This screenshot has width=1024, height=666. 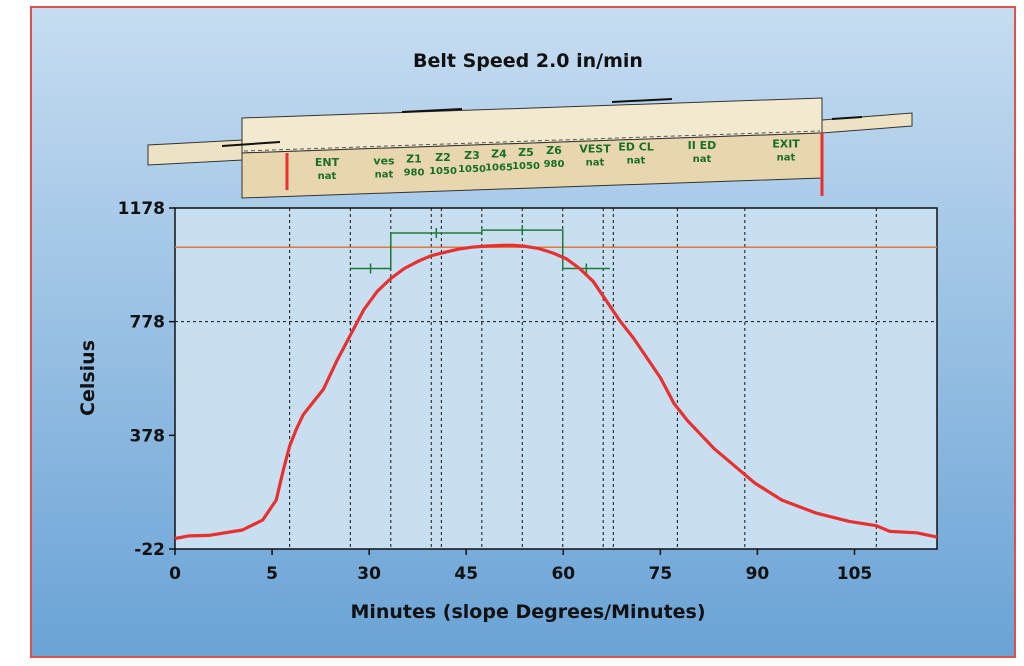 I want to click on zone-setting-1: nat, so click(x=384, y=174).